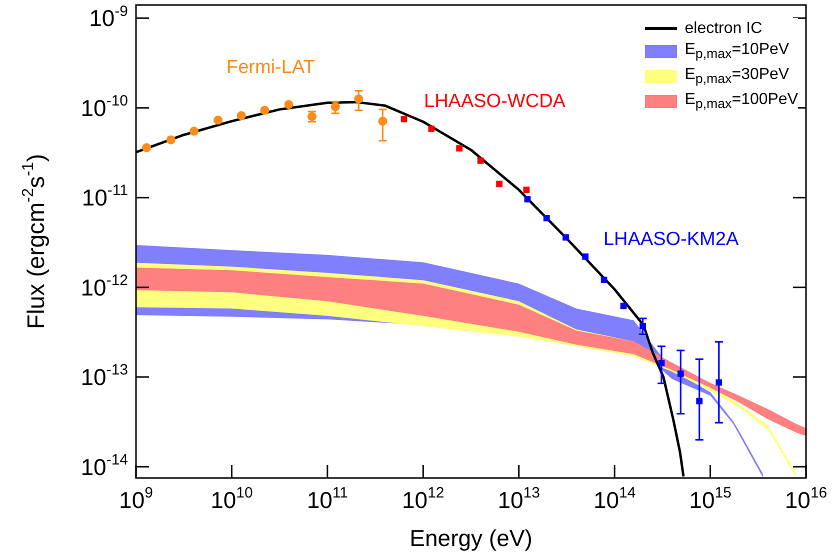 The image size is (834, 555). I want to click on y-axis-title: Flux (ergcm-2s-1), so click(35, 242).